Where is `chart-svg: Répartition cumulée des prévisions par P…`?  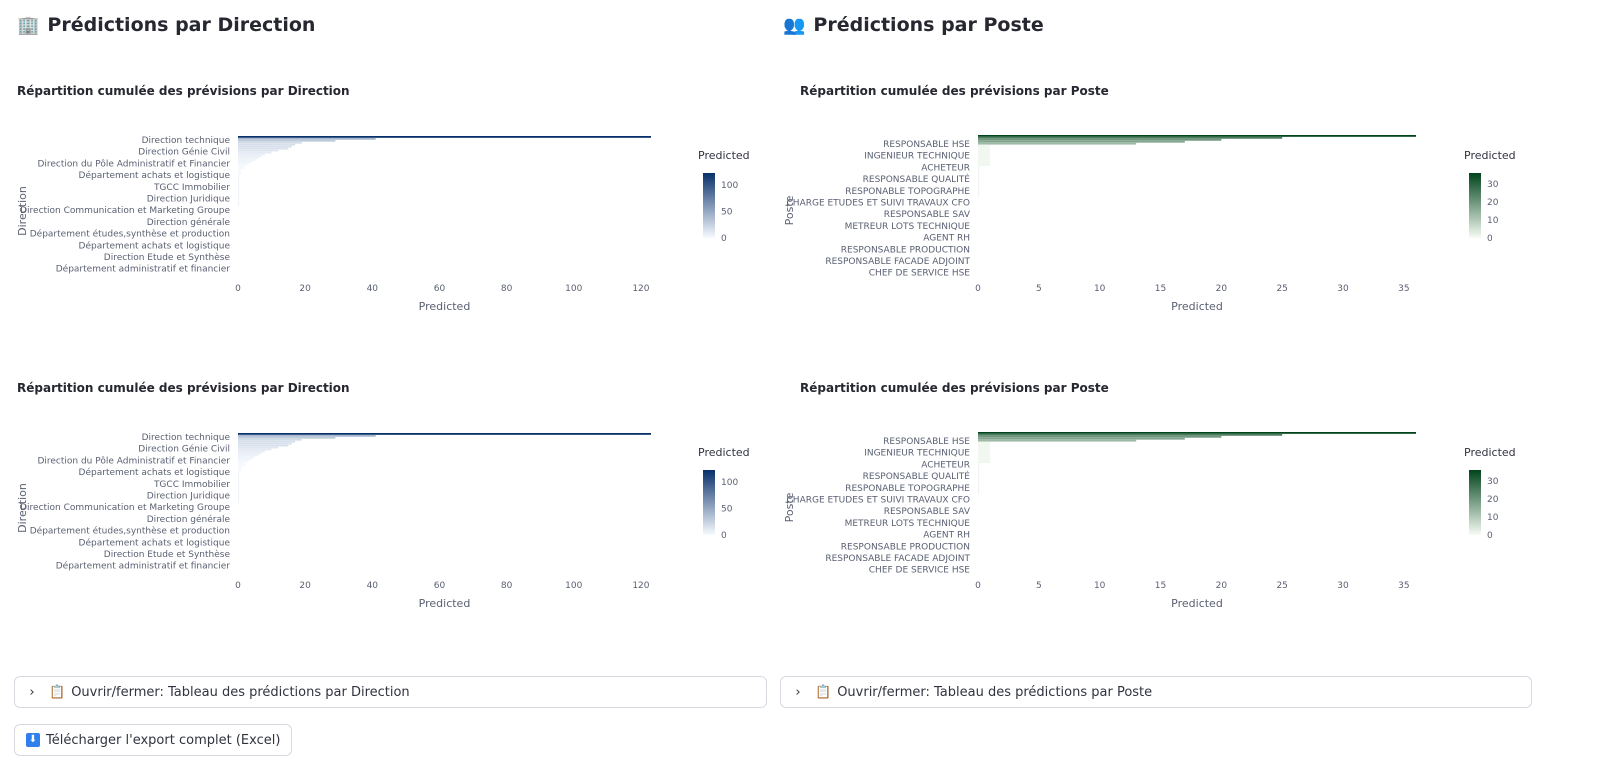
chart-svg: Répartition cumulée des prévisions par P… is located at coordinates (1149, 198).